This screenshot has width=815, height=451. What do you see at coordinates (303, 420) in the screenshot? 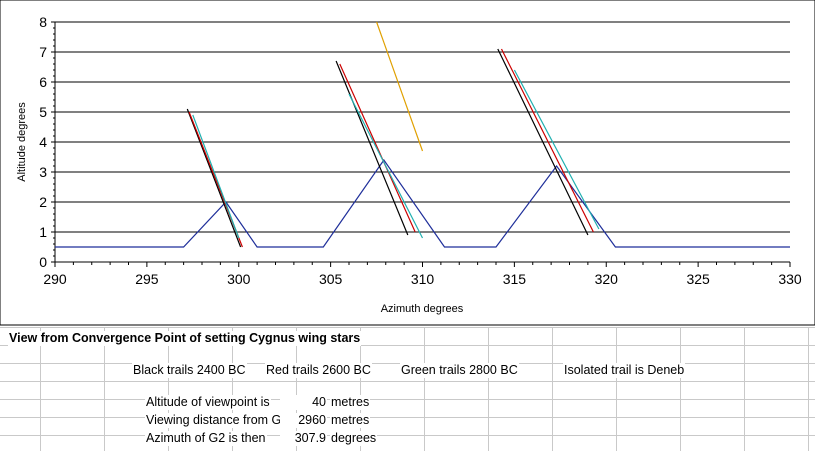
I see `row-value: 2960` at bounding box center [303, 420].